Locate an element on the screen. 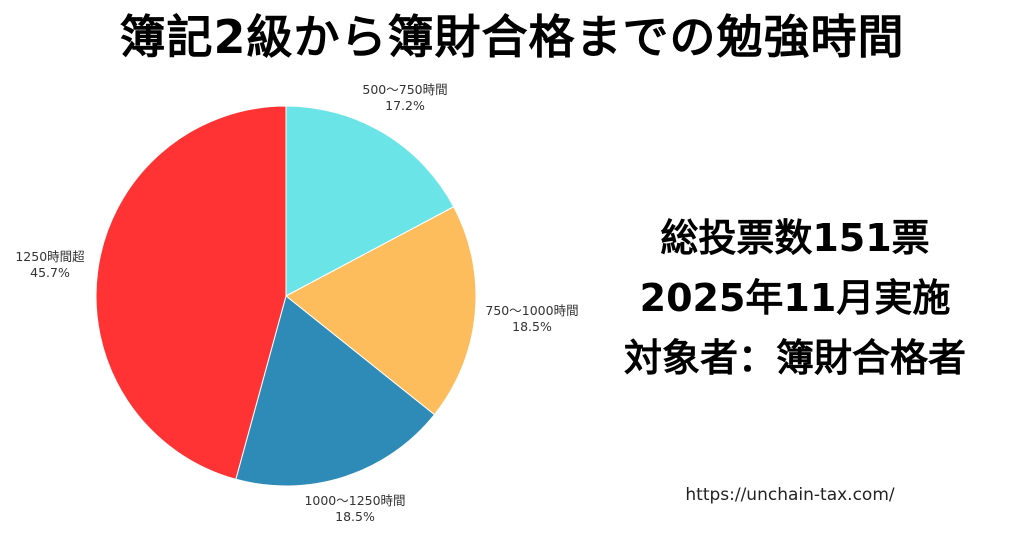  source-url: https://unchain-tax.com/ is located at coordinates (790, 495).